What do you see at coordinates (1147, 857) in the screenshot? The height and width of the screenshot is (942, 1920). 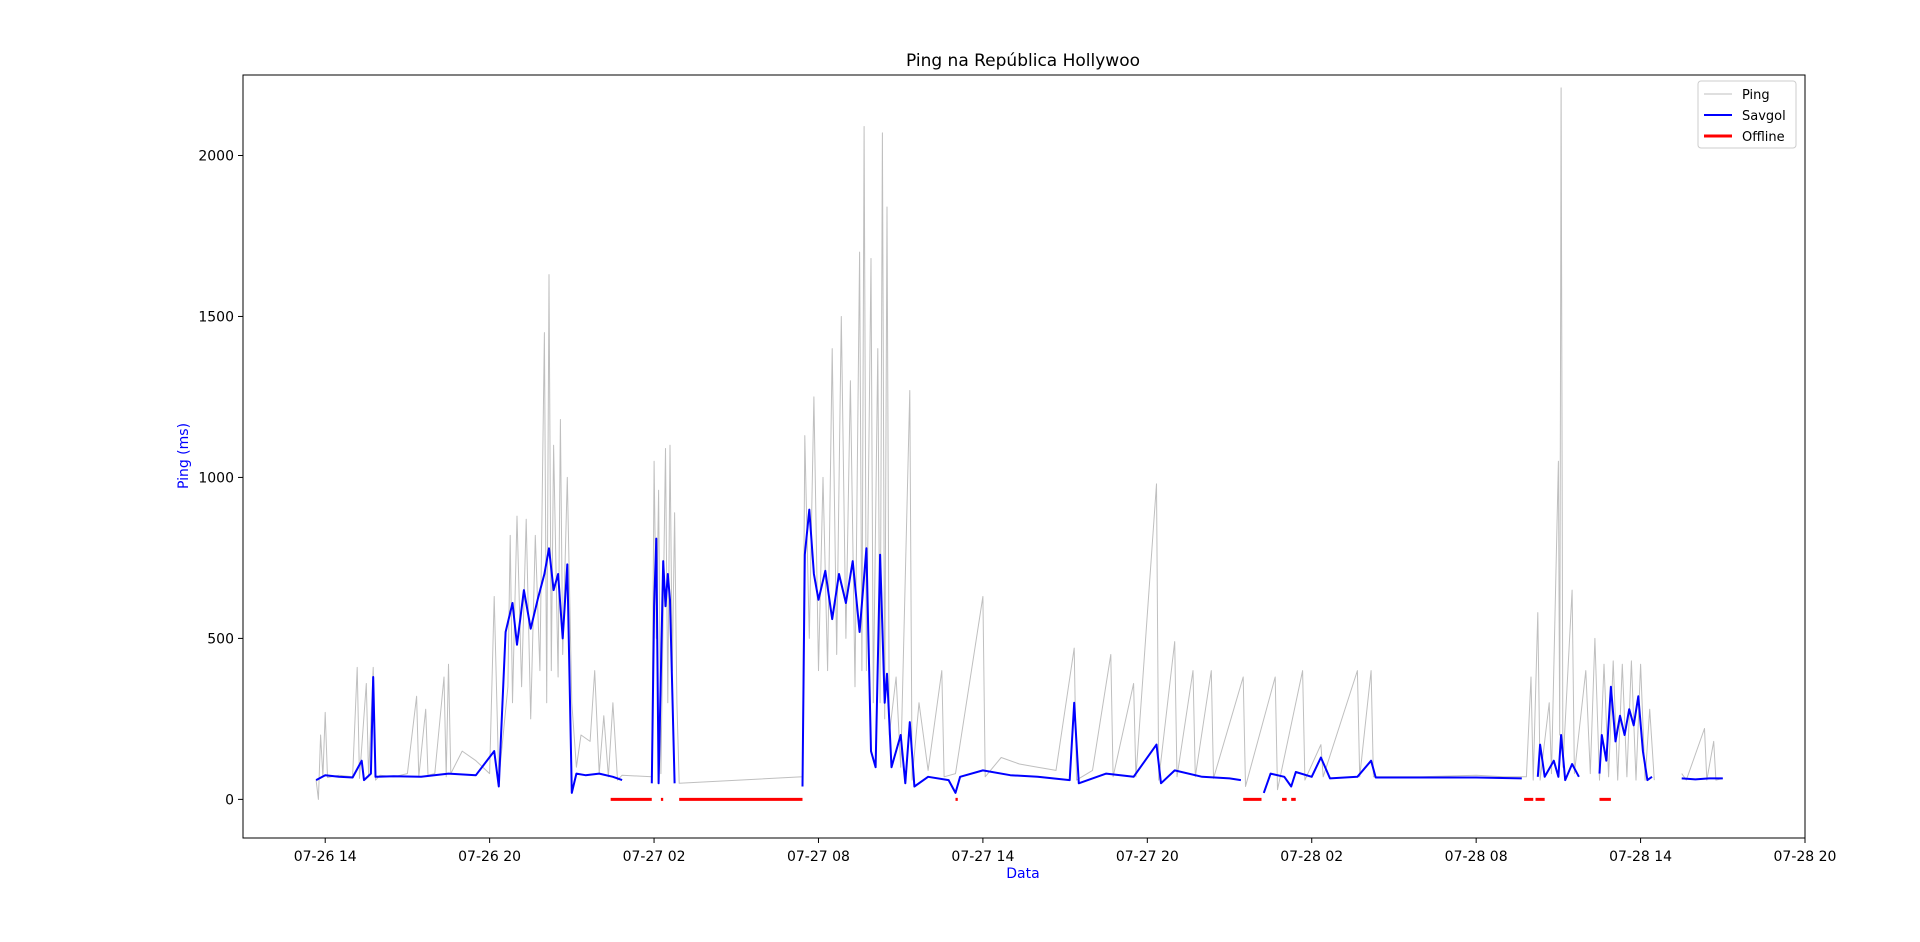 I see `x-tick-label: 07-27 20` at bounding box center [1147, 857].